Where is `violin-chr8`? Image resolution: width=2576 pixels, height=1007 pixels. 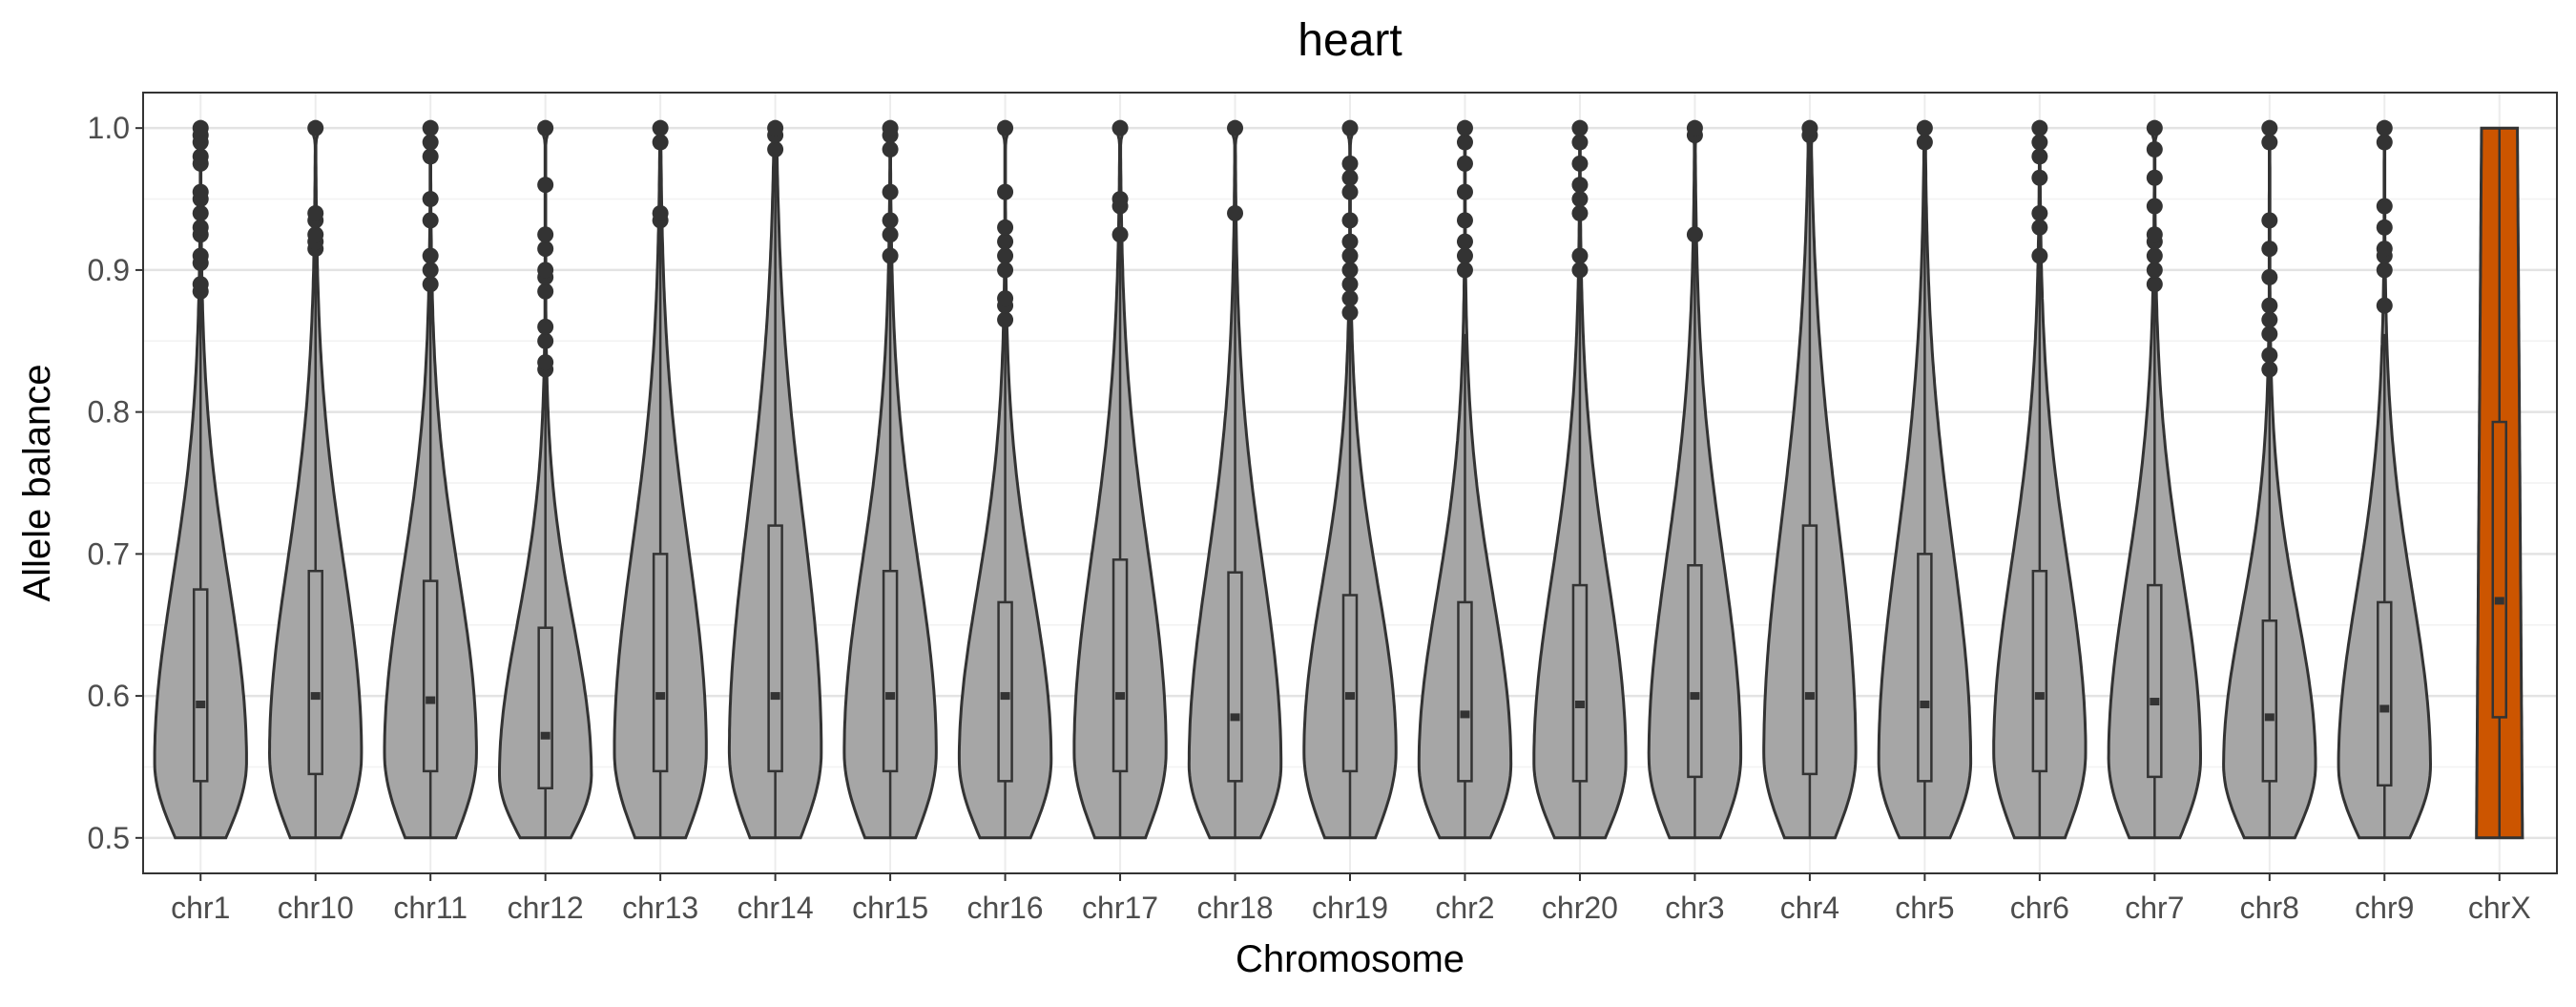 violin-chr8 is located at coordinates (2269, 480).